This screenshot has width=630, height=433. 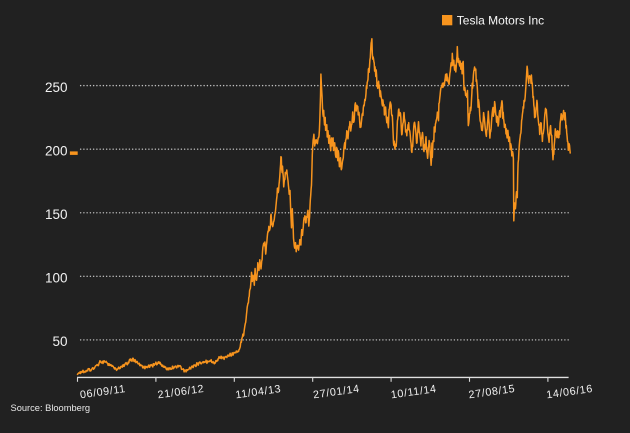 I want to click on svg-text: 50, so click(x=59, y=341).